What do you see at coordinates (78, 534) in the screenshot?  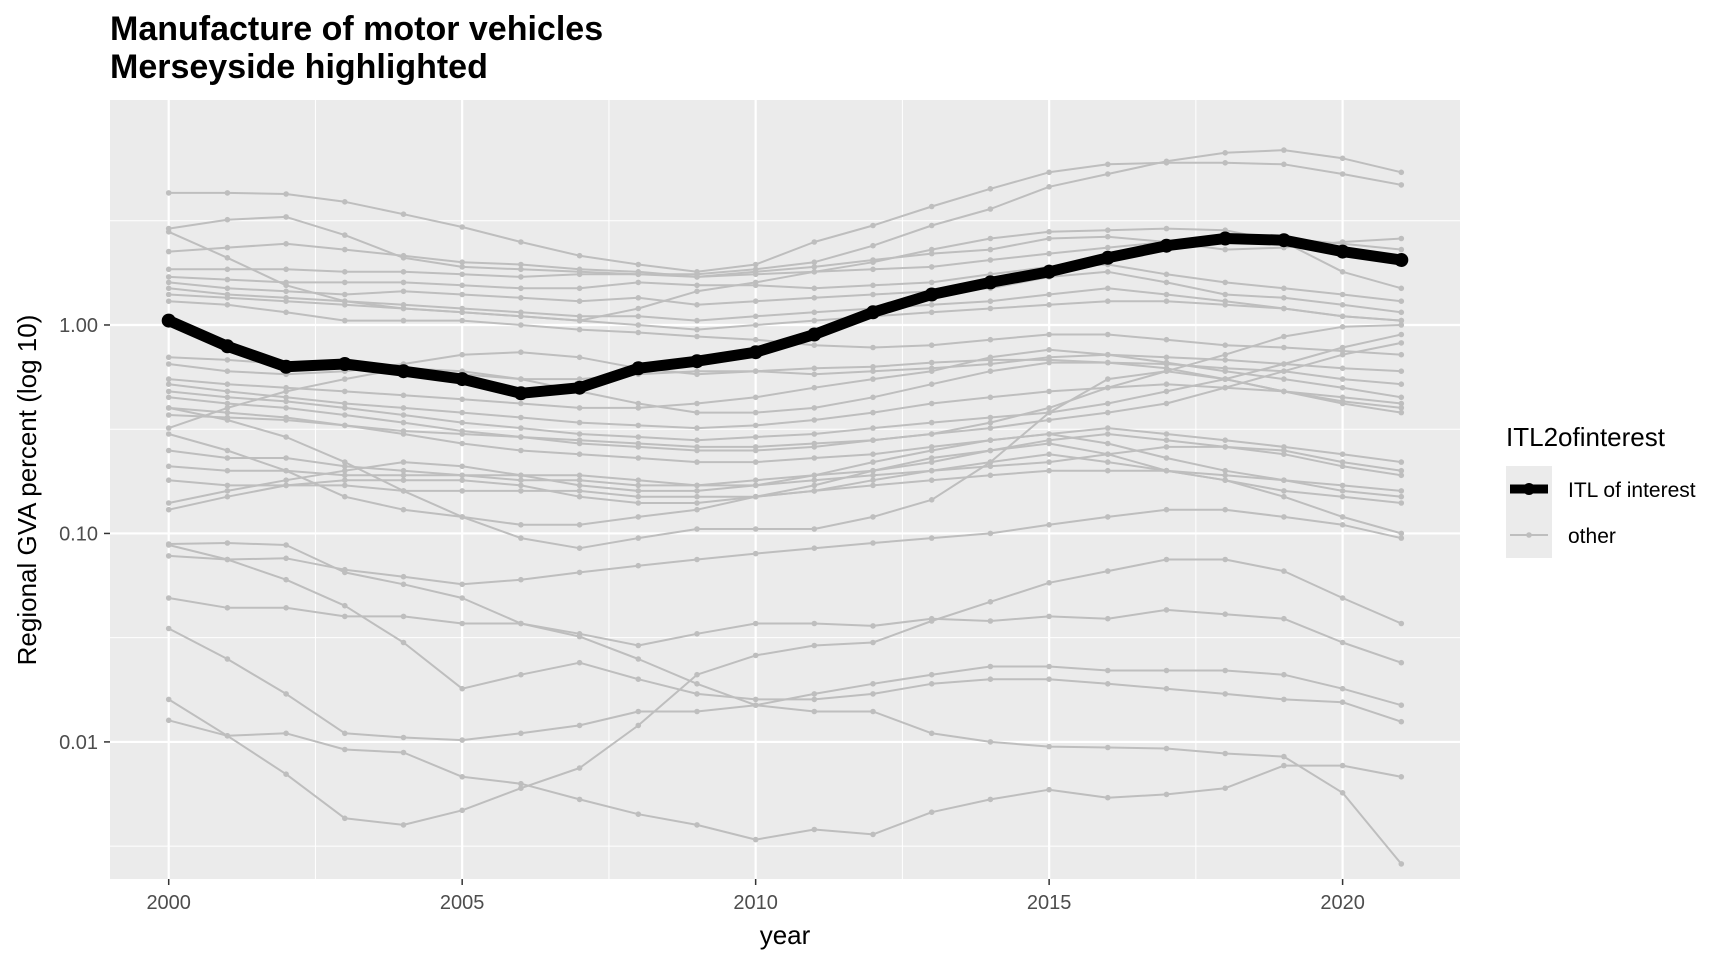 I see `y-tick-label: 0.10` at bounding box center [78, 534].